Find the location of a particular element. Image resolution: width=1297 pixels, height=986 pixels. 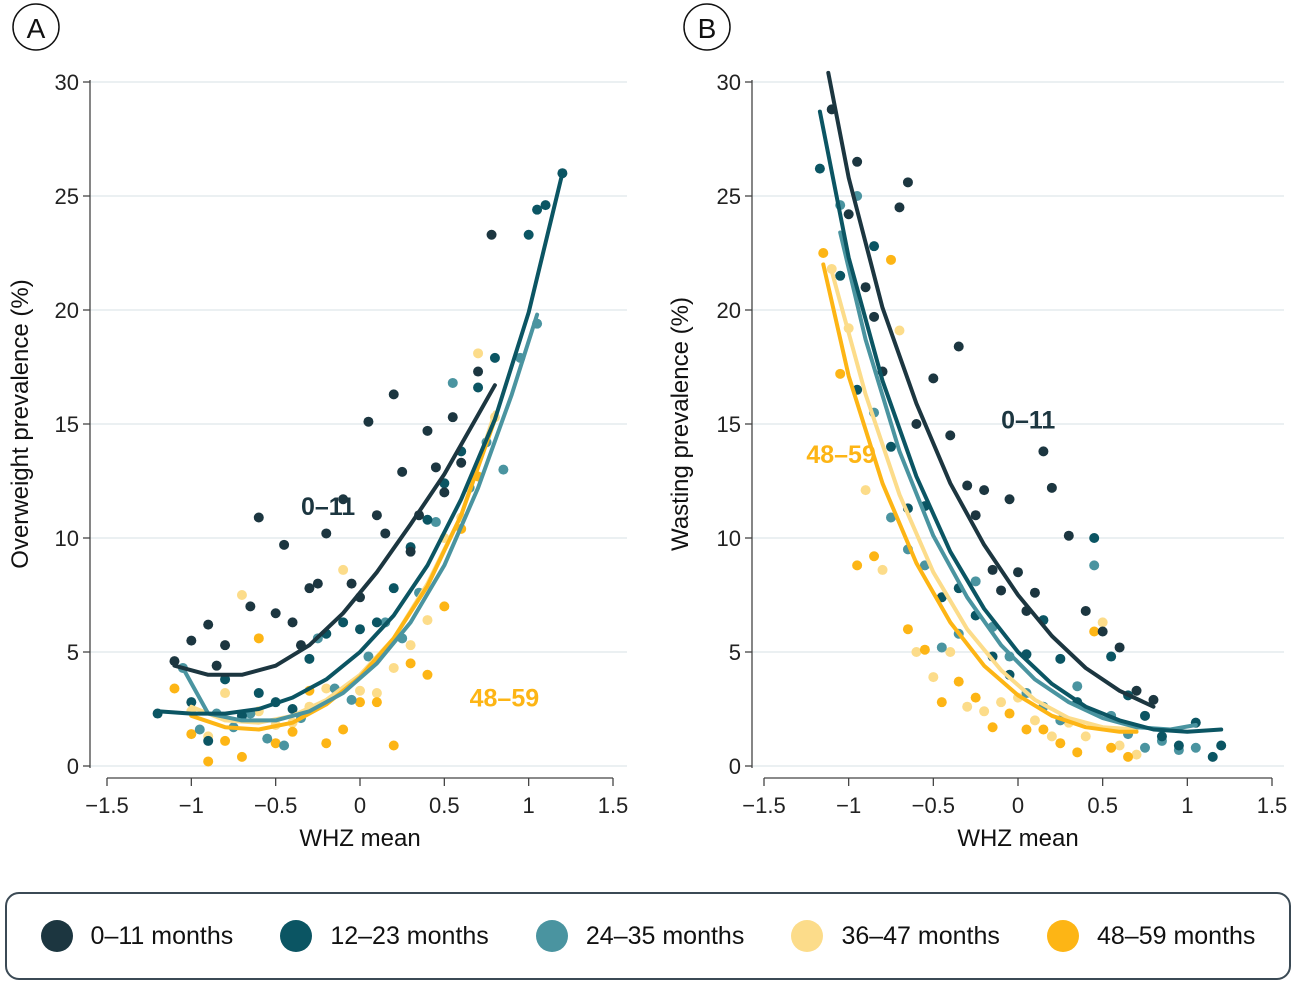

series-annotation: 0–11 is located at coordinates (328, 507).